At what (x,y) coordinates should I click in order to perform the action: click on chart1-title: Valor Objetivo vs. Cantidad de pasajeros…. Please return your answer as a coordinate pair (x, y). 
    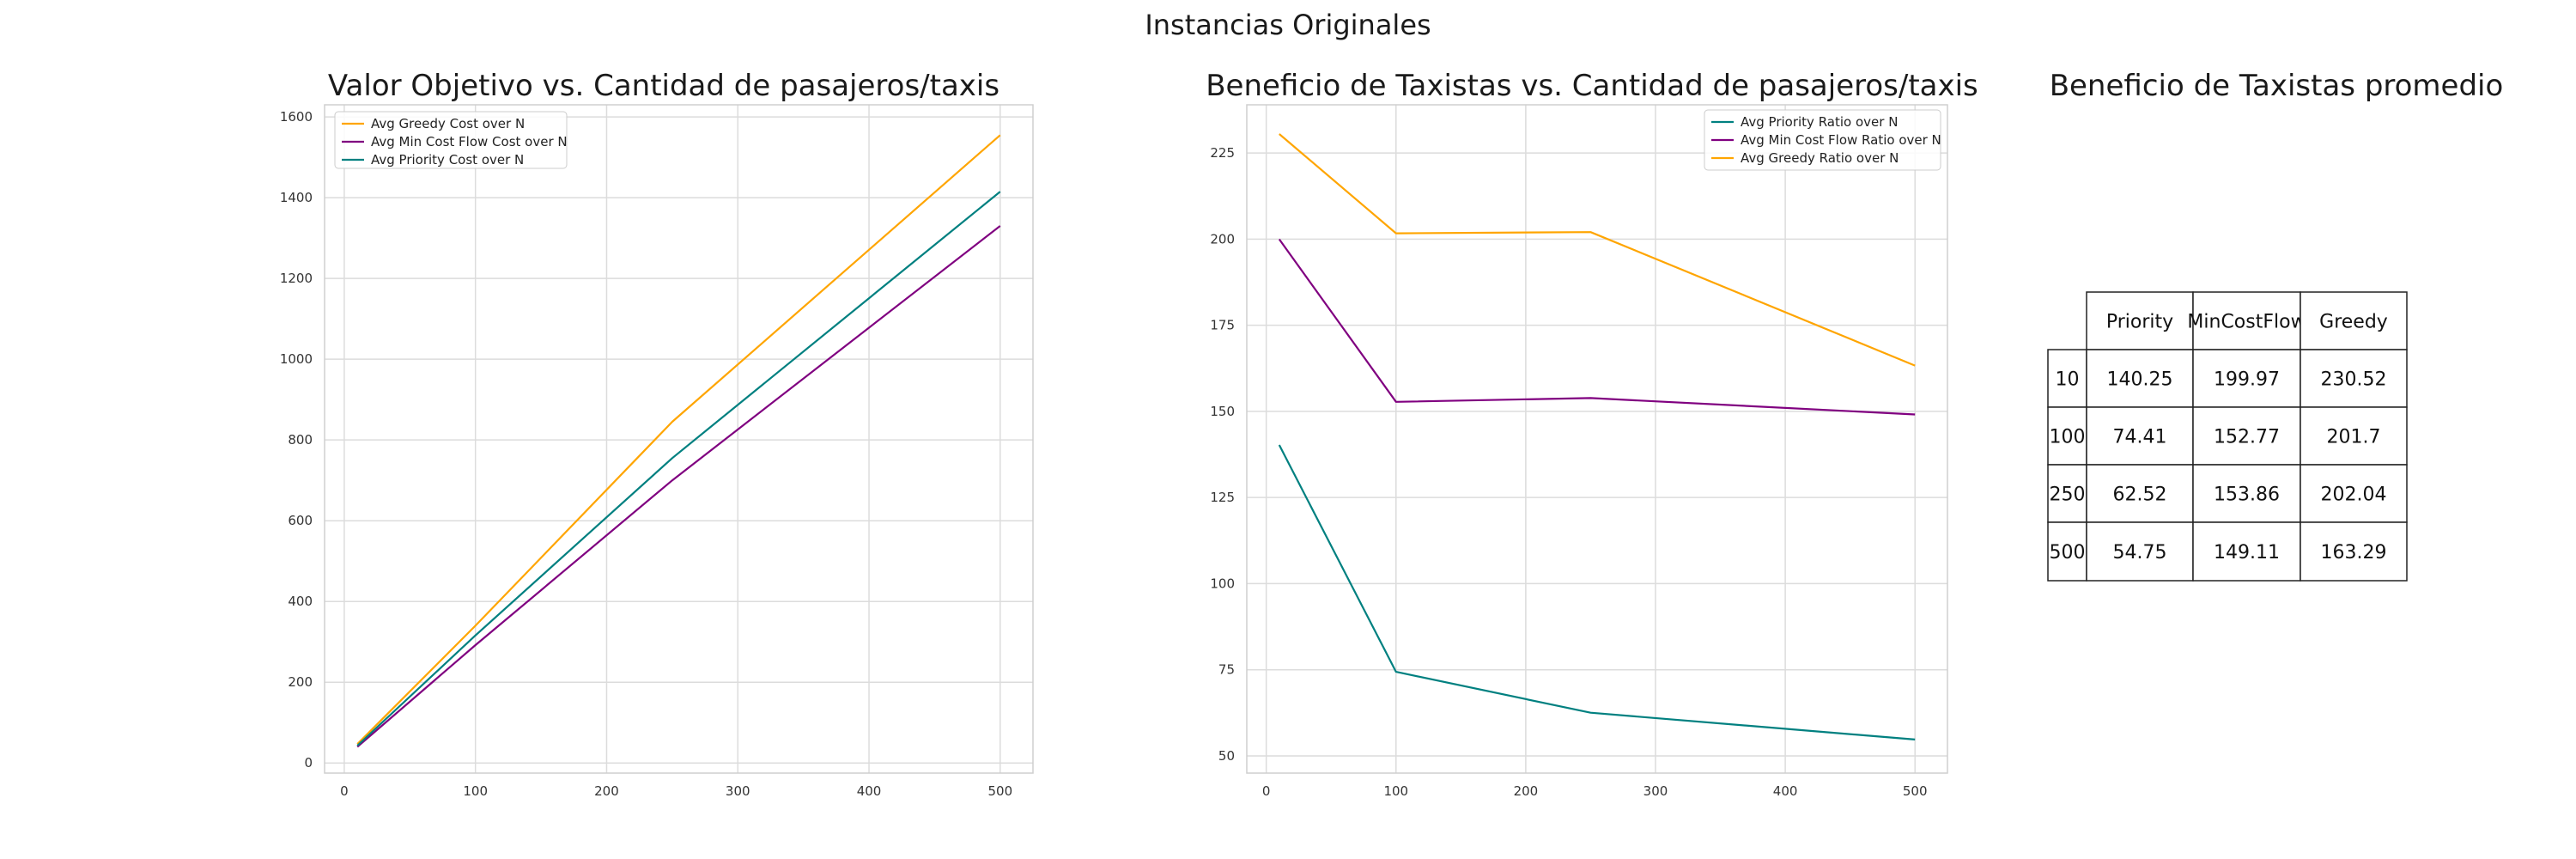
    Looking at the image, I should click on (663, 86).